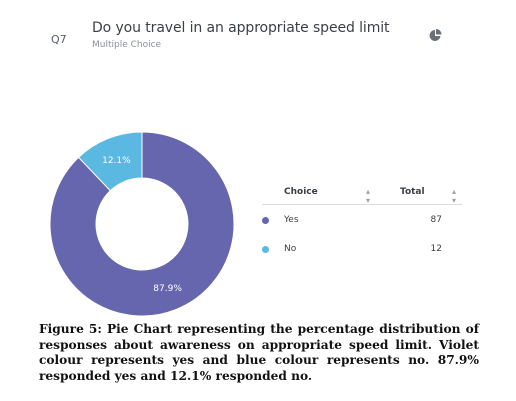 Image resolution: width=516 pixels, height=401 pixels. I want to click on row-label: Yes, so click(291, 220).